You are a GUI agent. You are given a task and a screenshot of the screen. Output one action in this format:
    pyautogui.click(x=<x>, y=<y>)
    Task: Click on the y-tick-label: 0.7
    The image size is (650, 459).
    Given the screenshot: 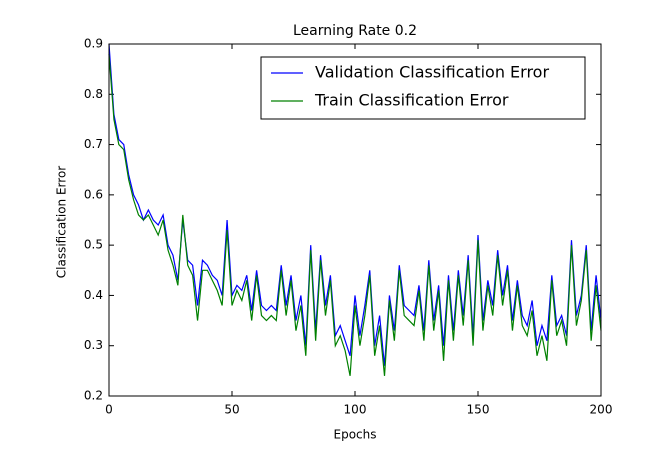 What is the action you would take?
    pyautogui.click(x=93, y=144)
    